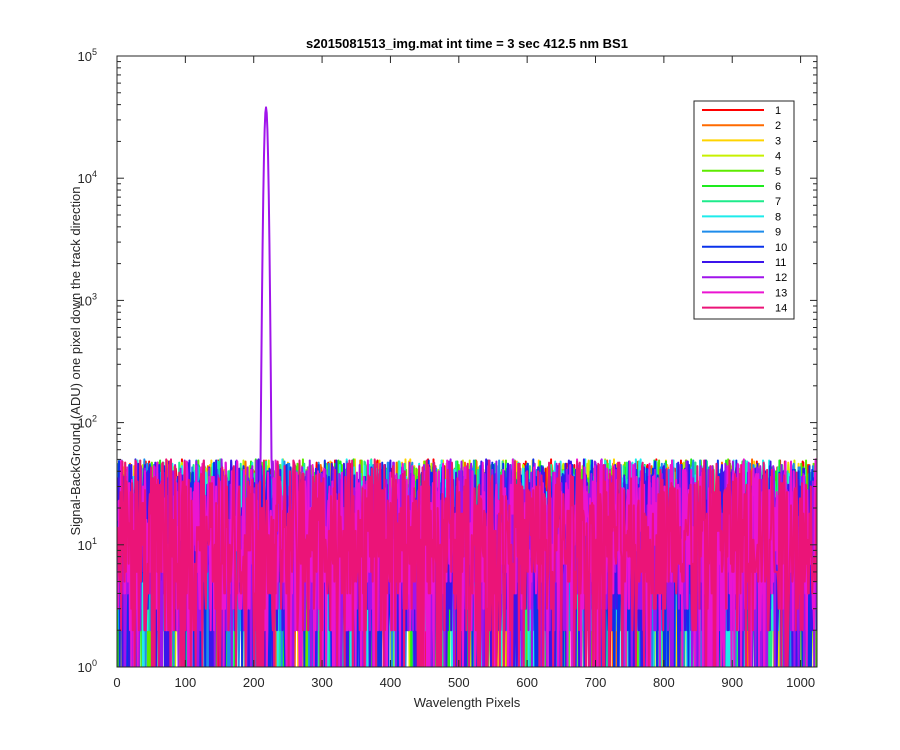  What do you see at coordinates (778, 141) in the screenshot?
I see `legend-label-3: 3` at bounding box center [778, 141].